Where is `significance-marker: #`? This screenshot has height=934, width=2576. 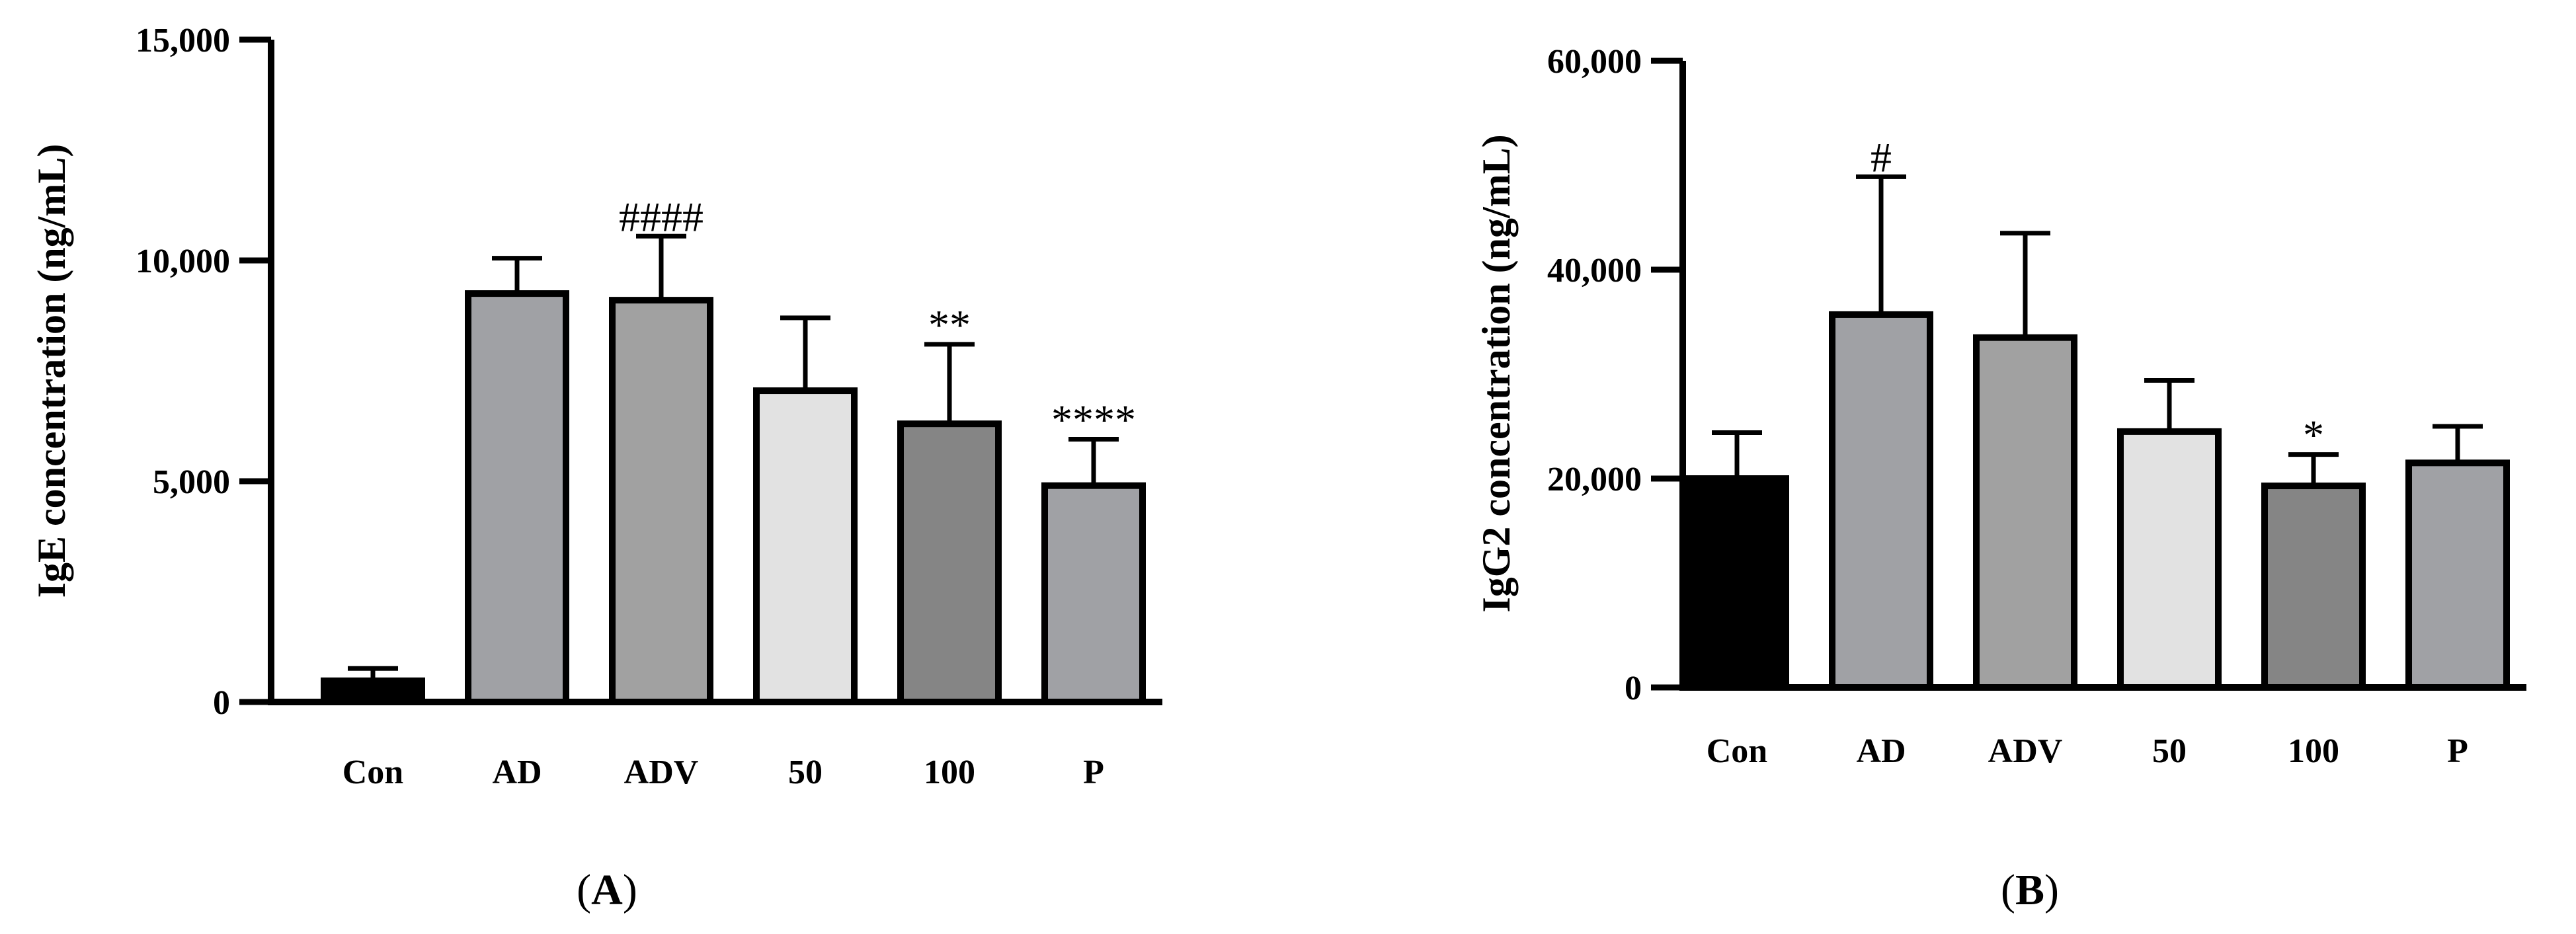 significance-marker: # is located at coordinates (1882, 157).